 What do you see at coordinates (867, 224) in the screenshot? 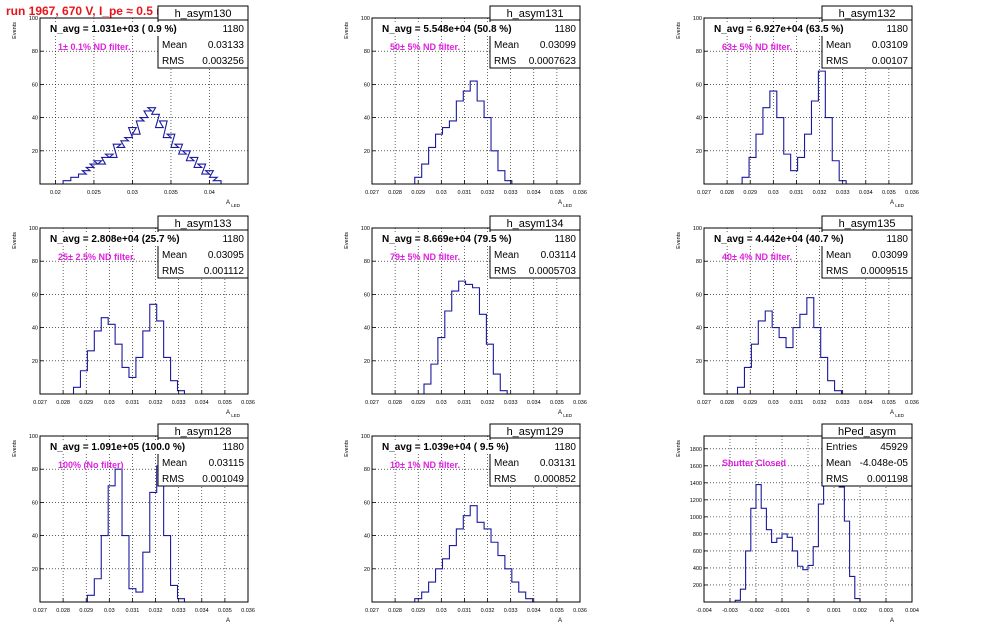
I see `stats-title: h_asym135` at bounding box center [867, 224].